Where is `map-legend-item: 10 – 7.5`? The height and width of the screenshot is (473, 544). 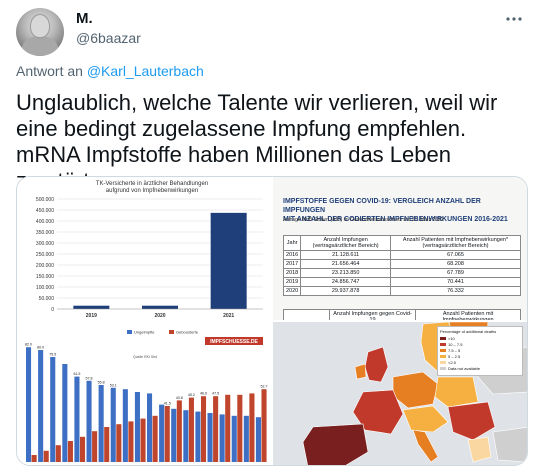
map-legend-item: 10 – 7.5 is located at coordinates (480, 345).